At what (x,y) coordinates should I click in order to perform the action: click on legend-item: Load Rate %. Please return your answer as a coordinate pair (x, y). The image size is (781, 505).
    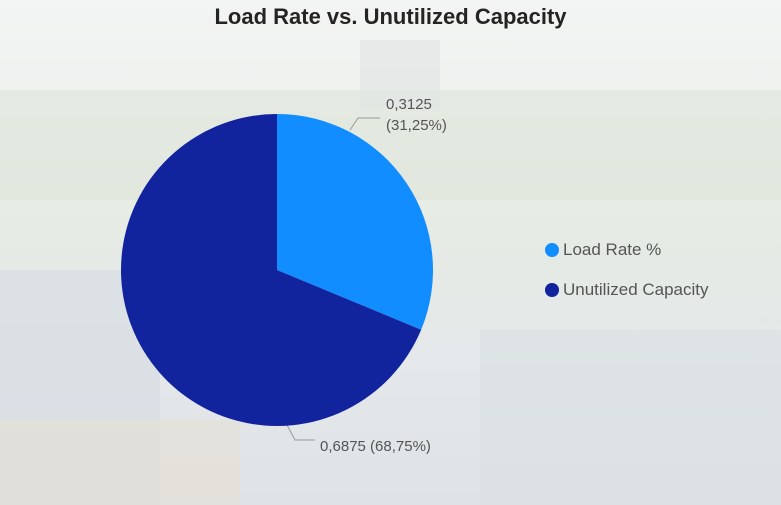
    Looking at the image, I should click on (603, 250).